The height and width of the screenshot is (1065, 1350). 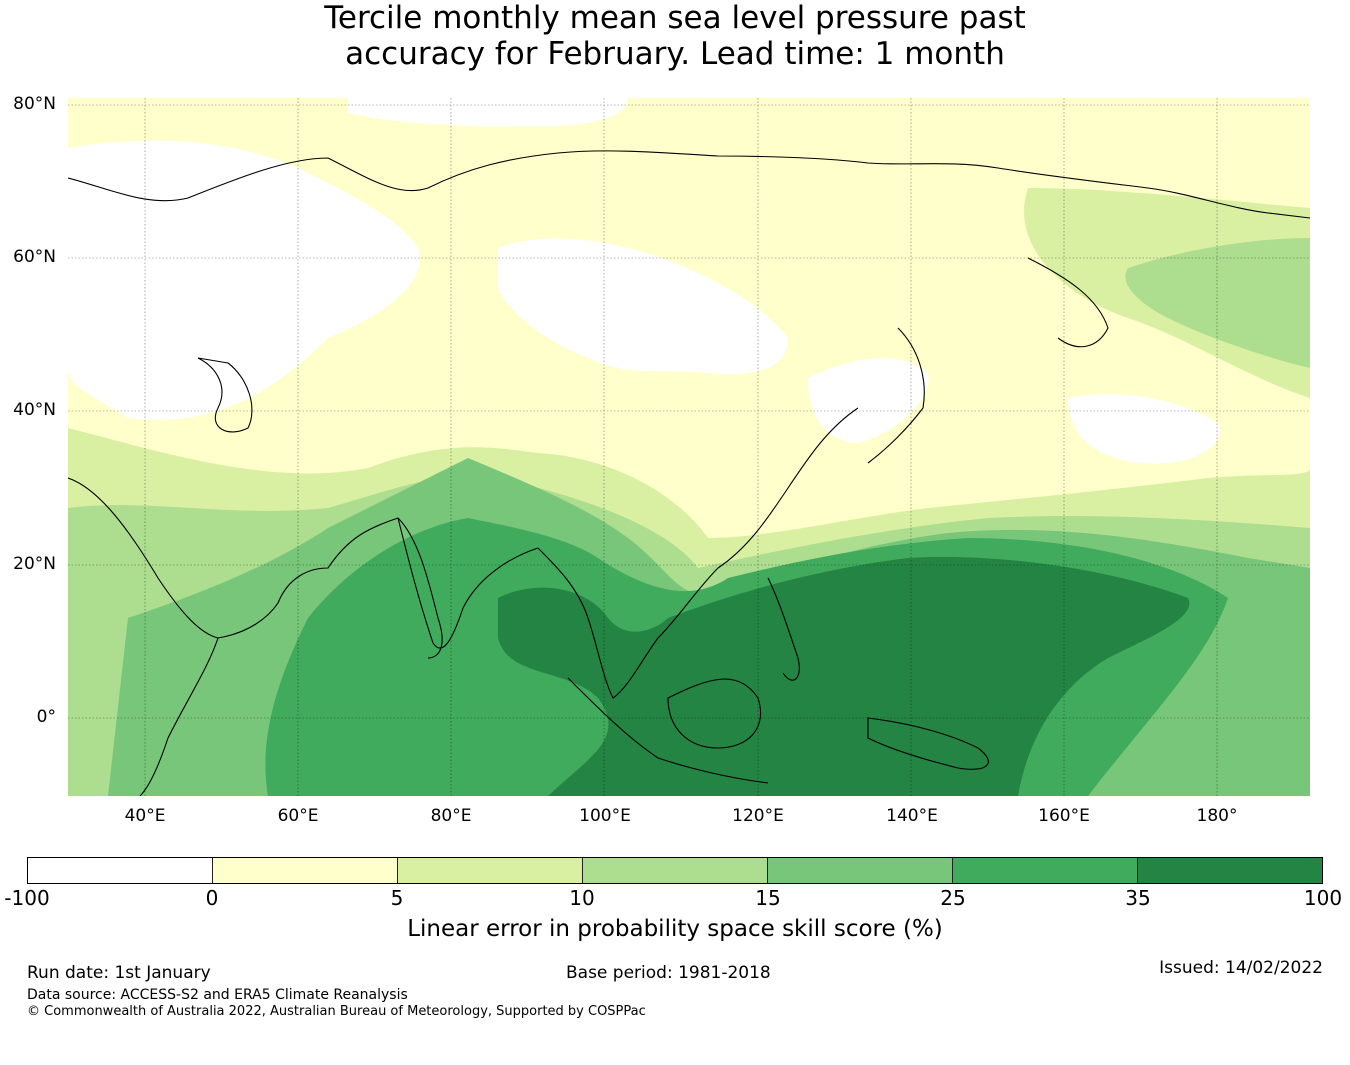 I want to click on lat-label: 20°N, so click(x=34, y=564).